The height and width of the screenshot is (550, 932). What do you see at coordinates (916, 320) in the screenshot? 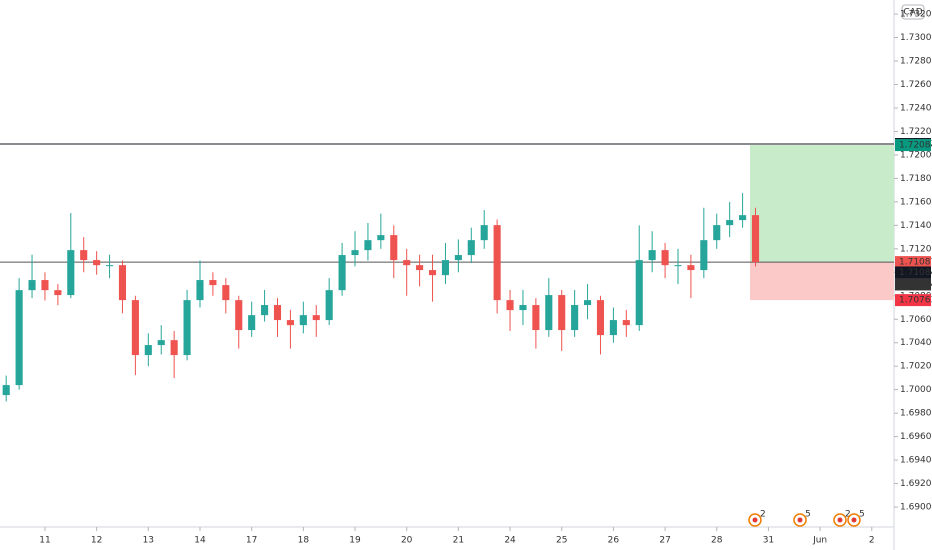
I see `y-tick-label: 1.70600` at bounding box center [916, 320].